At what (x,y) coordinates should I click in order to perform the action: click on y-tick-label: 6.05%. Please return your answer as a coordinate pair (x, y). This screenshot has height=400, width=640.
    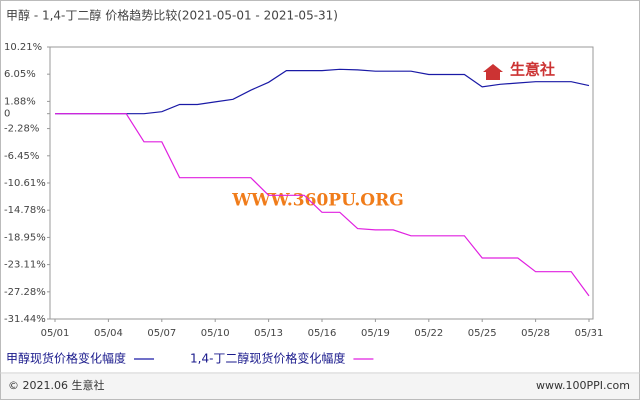
    Looking at the image, I should click on (20, 74).